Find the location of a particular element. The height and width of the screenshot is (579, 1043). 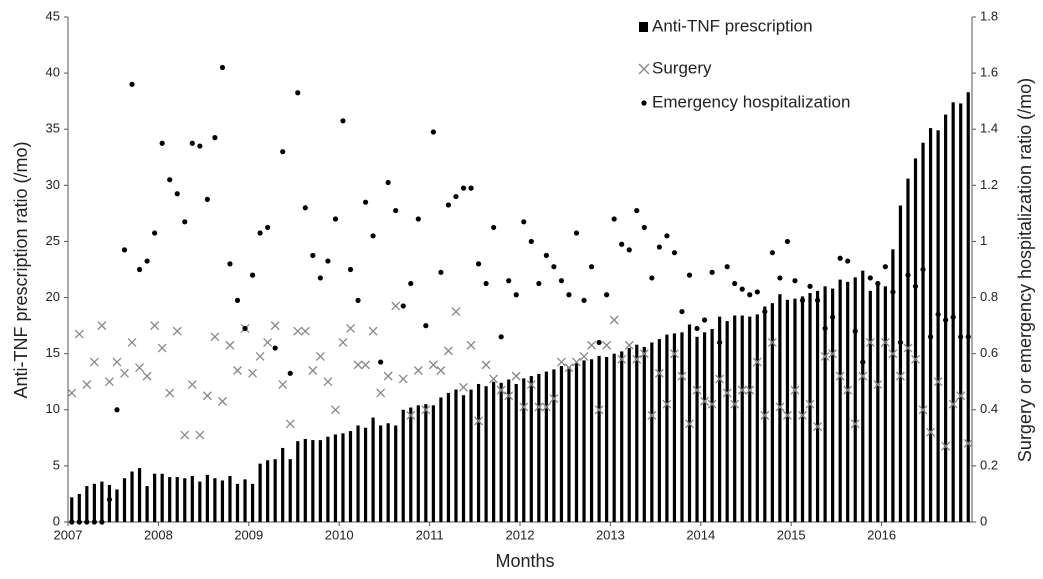

x-tick-label: 2015 is located at coordinates (791, 534).